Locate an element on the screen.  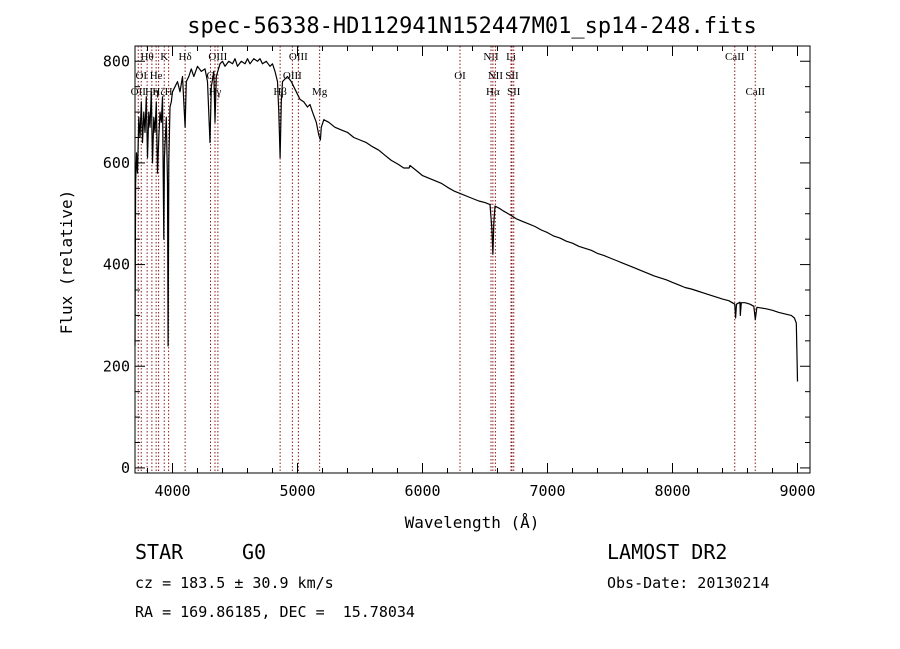
x-tick-label: 5000 is located at coordinates (297, 491).